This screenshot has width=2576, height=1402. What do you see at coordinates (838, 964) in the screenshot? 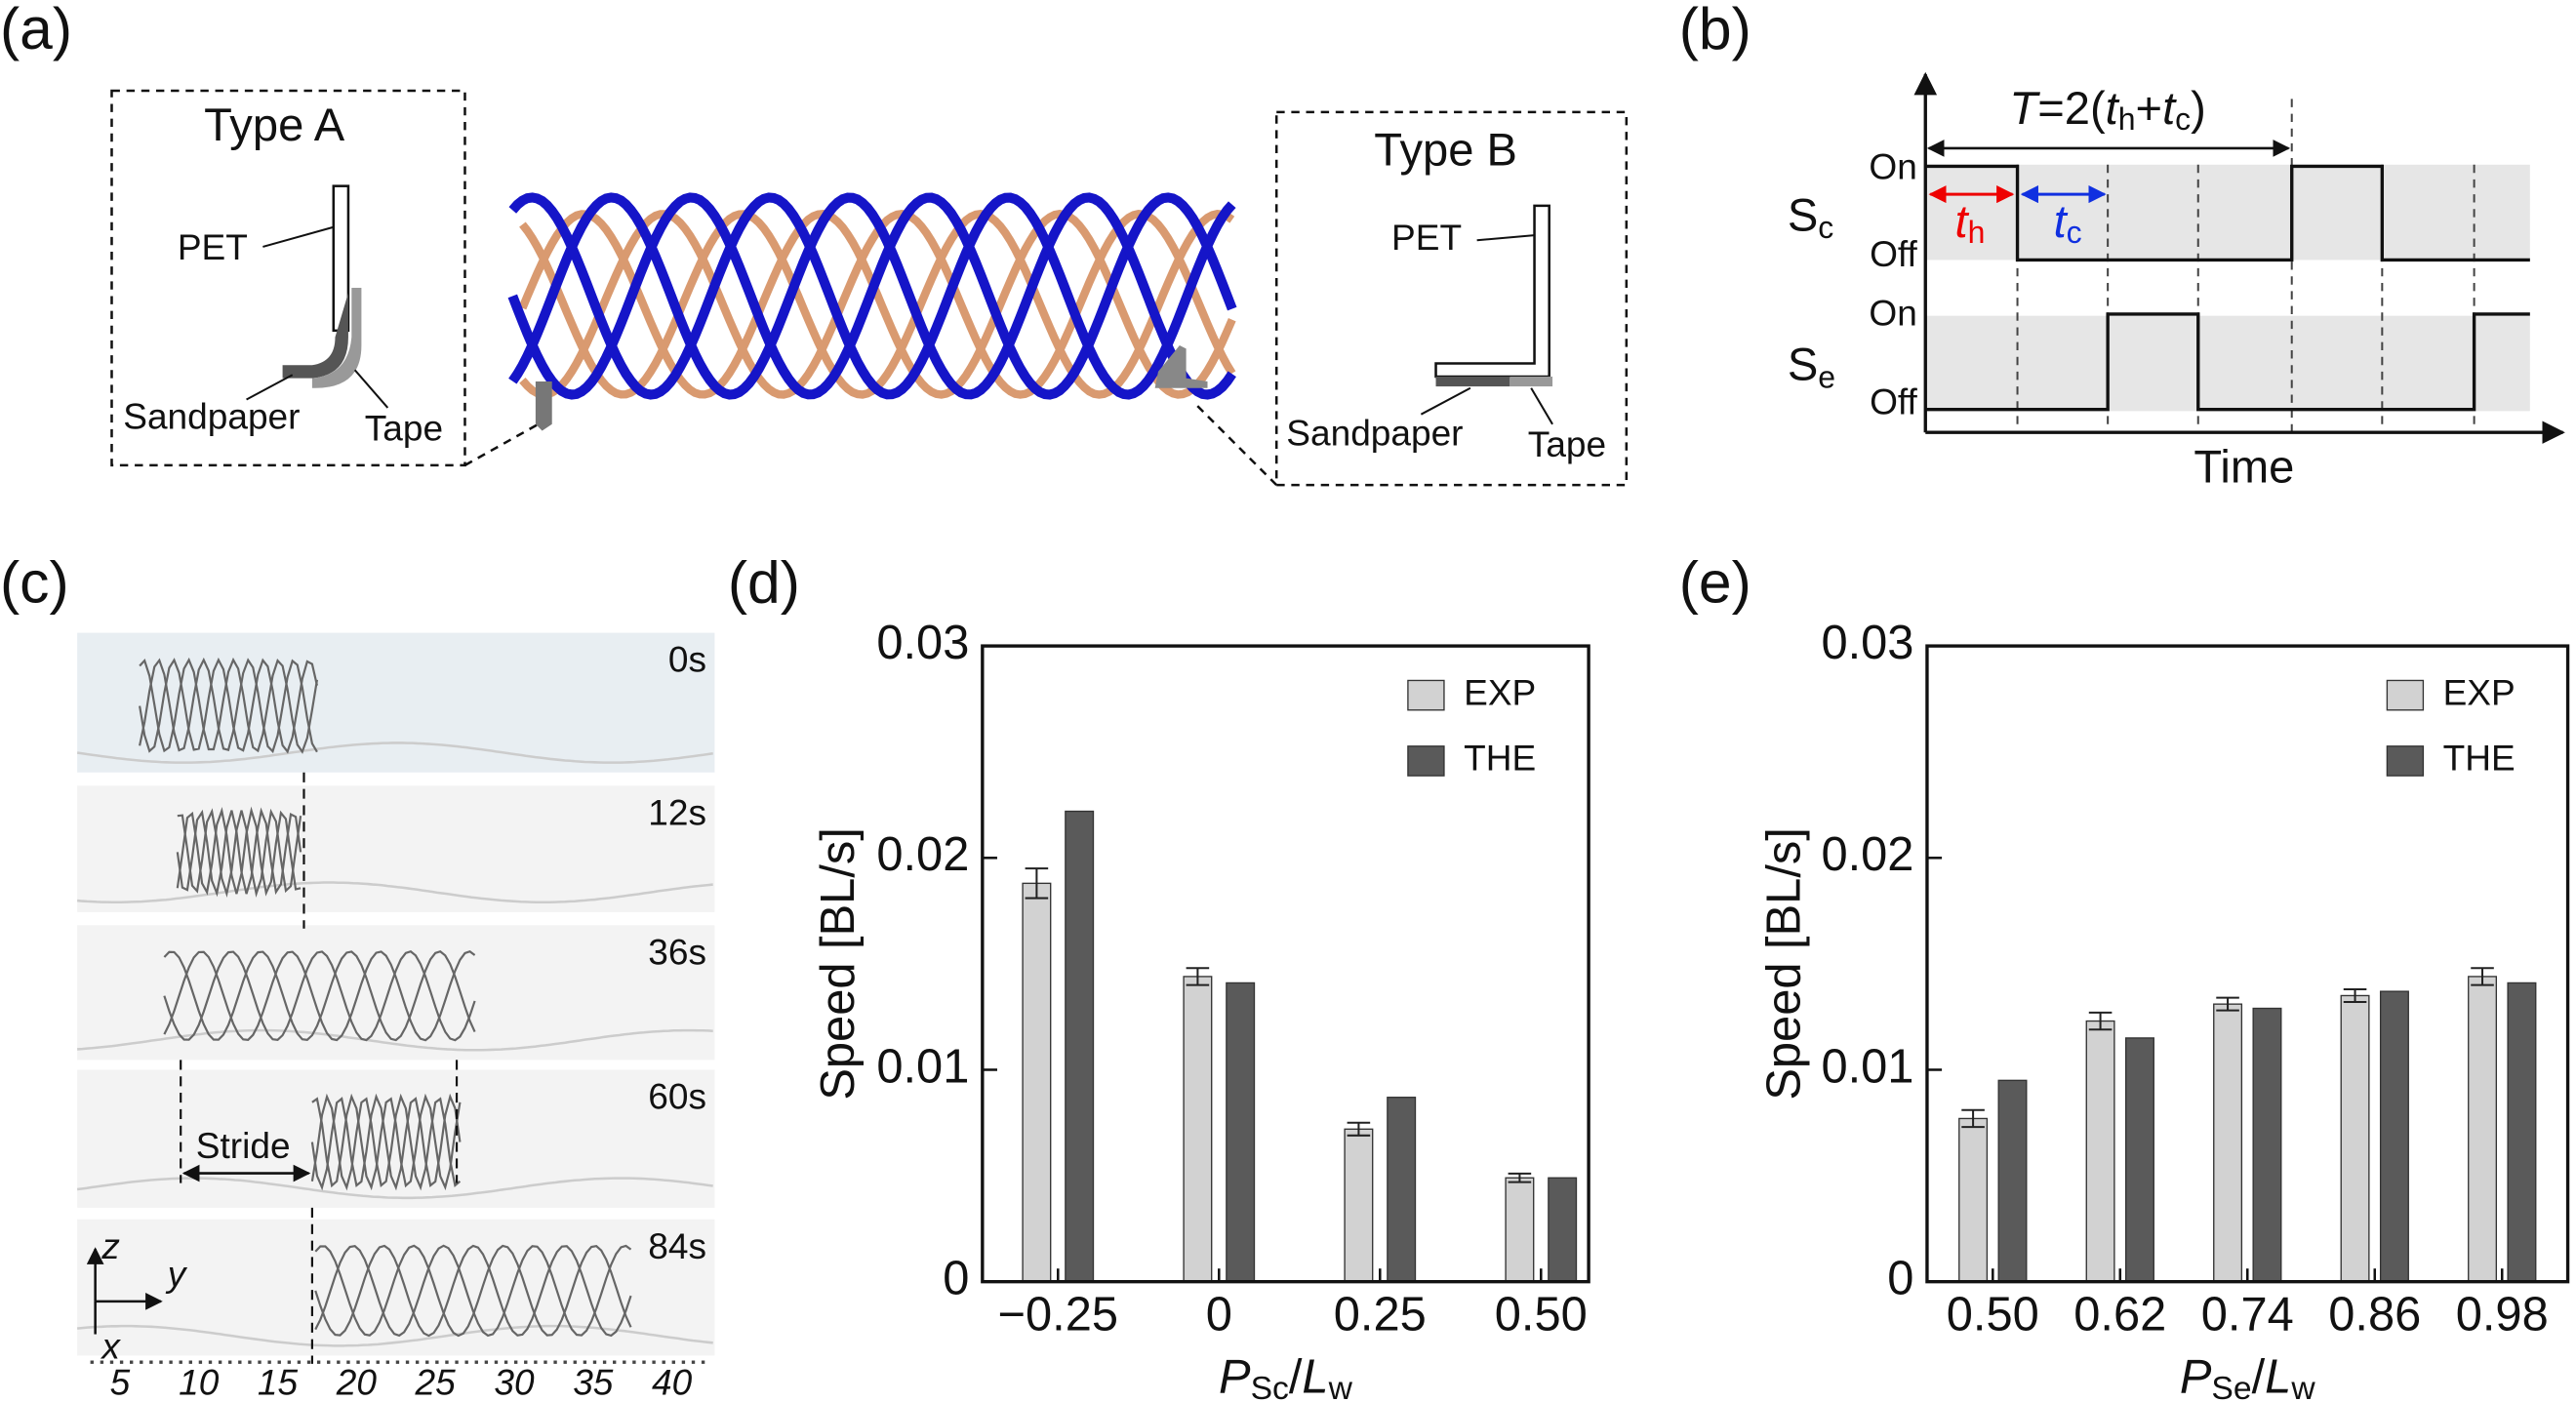
I see `y-axis-label: Speed [BL/s]` at bounding box center [838, 964].